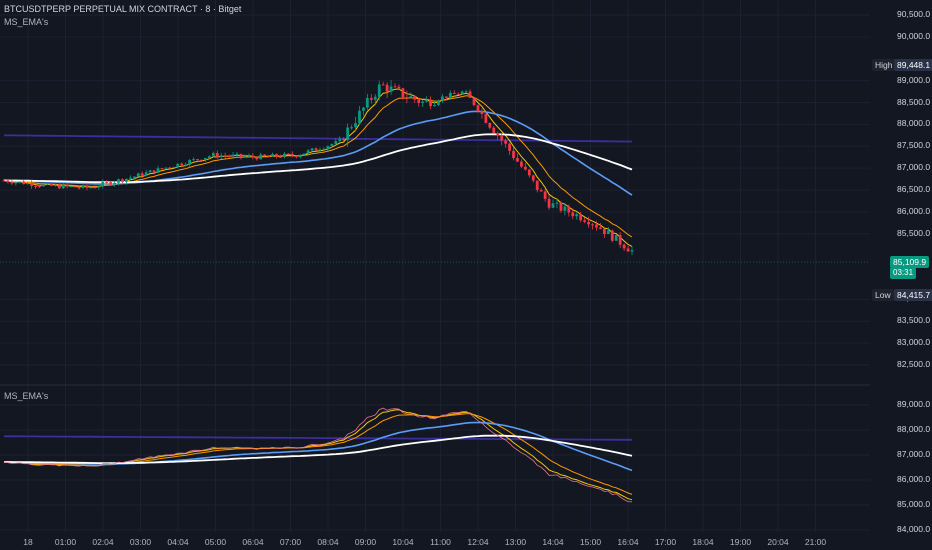  What do you see at coordinates (914, 320) in the screenshot?
I see `price-tick-top-11: 83,500.0` at bounding box center [914, 320].